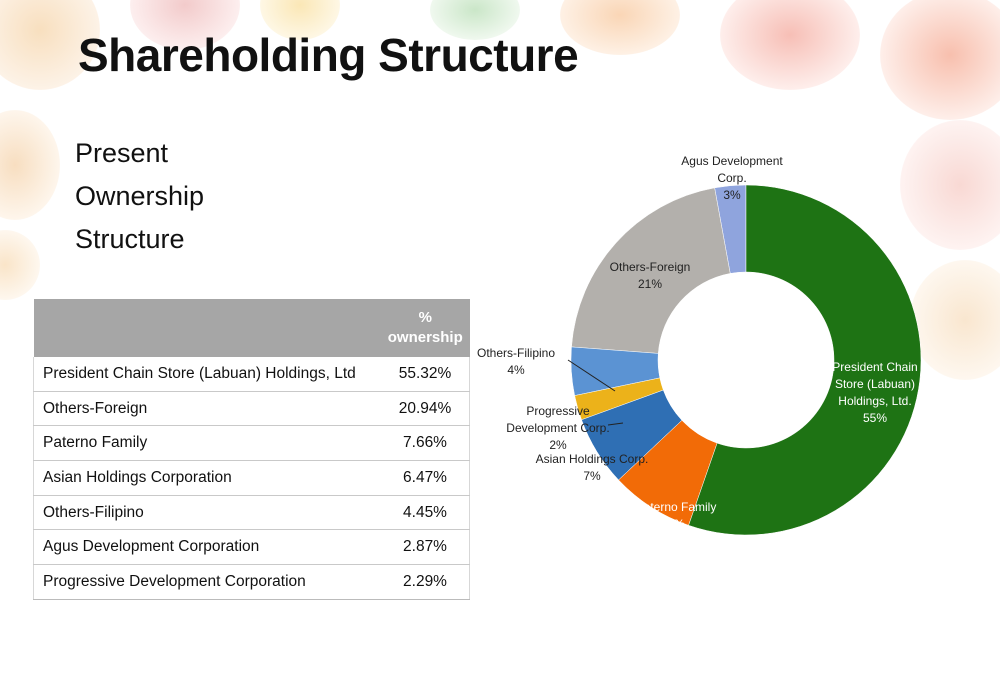 The height and width of the screenshot is (685, 1000). I want to click on subtitle-line: Present, so click(122, 153).